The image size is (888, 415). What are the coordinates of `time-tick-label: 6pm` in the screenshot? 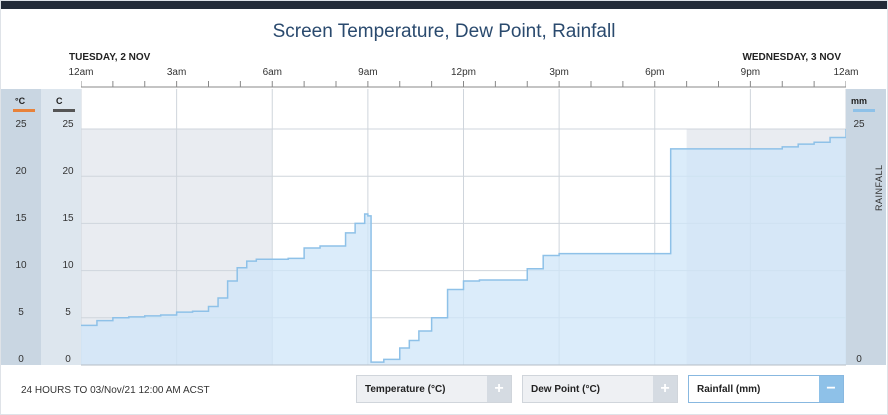 It's located at (655, 72).